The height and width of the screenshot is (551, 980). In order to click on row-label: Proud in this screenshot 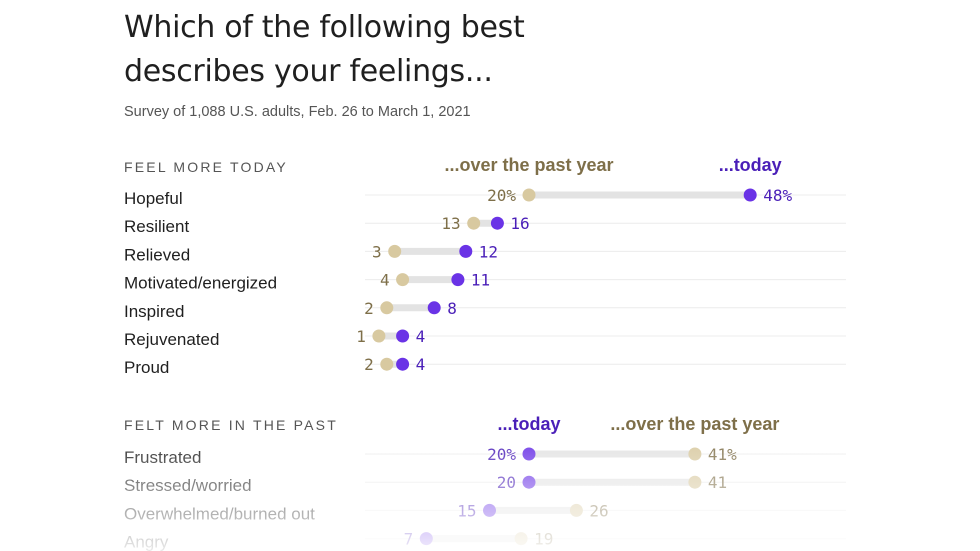, I will do `click(146, 367)`.